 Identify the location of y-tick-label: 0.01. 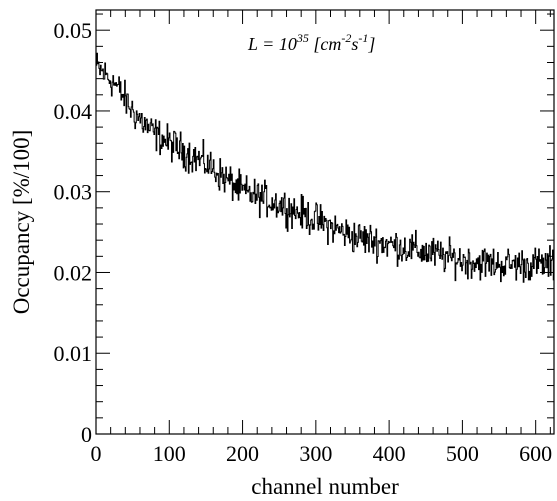
(73, 353).